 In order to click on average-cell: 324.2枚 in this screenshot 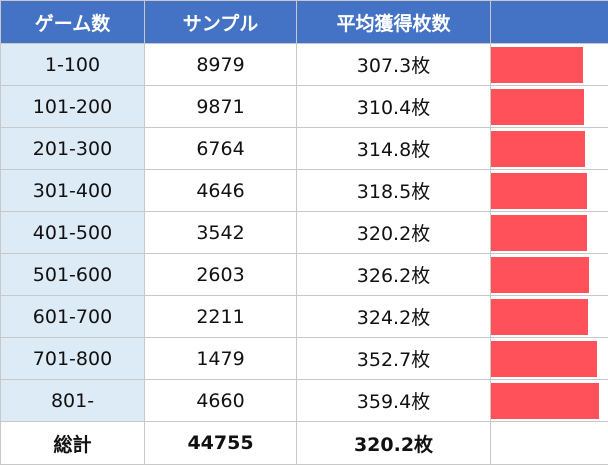, I will do `click(394, 317)`.